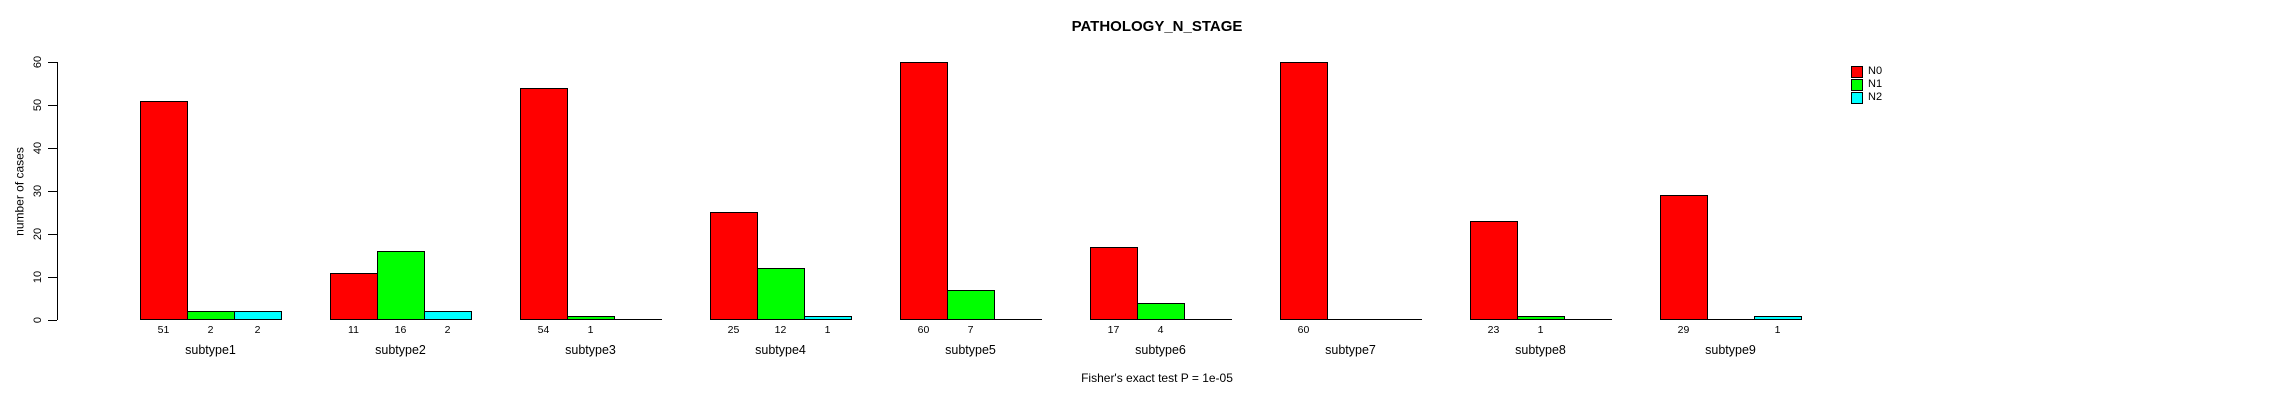  What do you see at coordinates (544, 204) in the screenshot?
I see `bar-N0-subtype3` at bounding box center [544, 204].